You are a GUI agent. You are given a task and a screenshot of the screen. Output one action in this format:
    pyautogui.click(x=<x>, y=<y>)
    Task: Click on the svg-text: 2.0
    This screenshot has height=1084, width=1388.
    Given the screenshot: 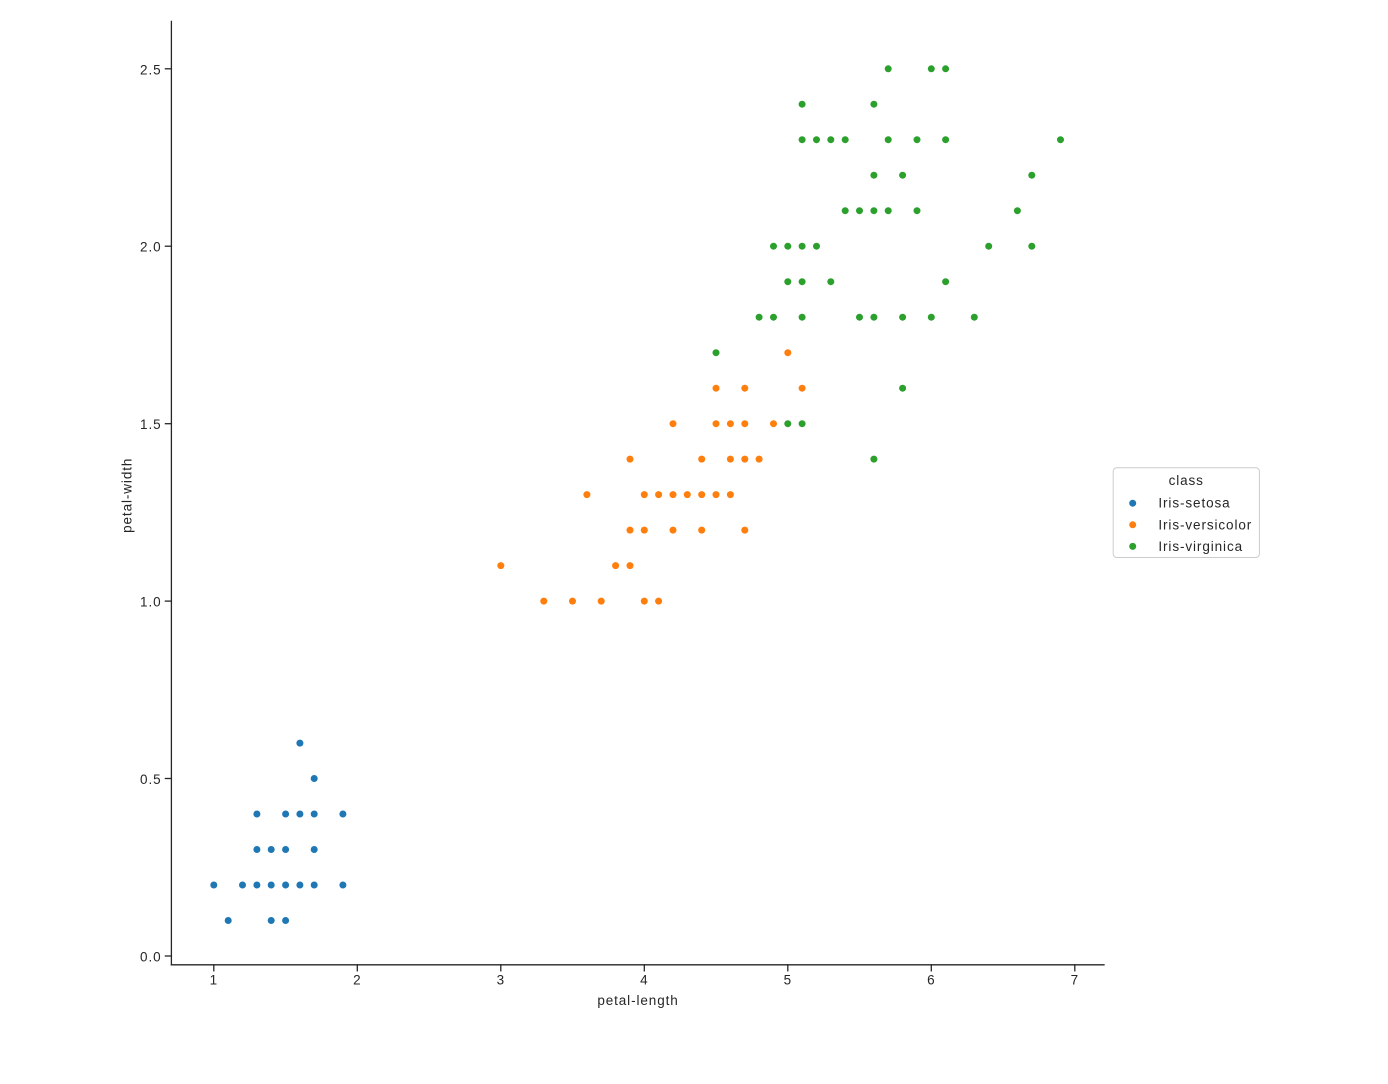 What is the action you would take?
    pyautogui.click(x=150, y=247)
    